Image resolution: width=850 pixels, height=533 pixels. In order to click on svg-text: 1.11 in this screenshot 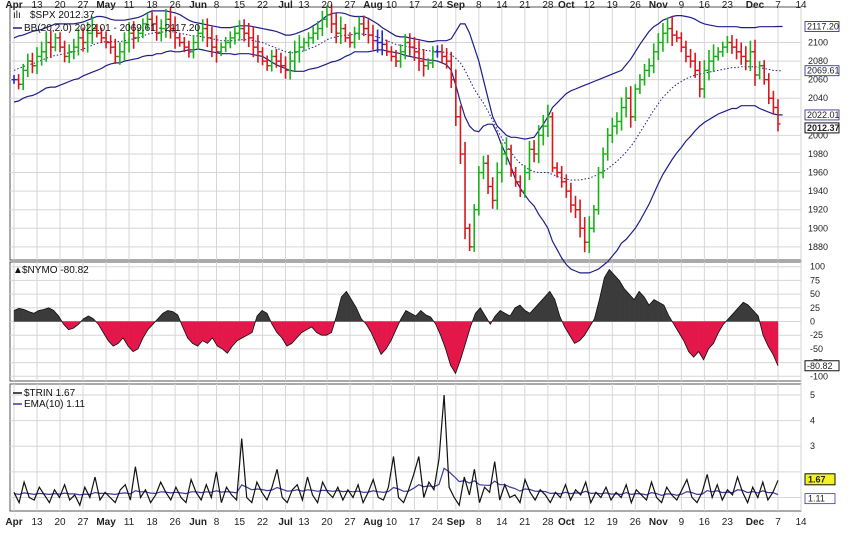, I will do `click(816, 499)`.